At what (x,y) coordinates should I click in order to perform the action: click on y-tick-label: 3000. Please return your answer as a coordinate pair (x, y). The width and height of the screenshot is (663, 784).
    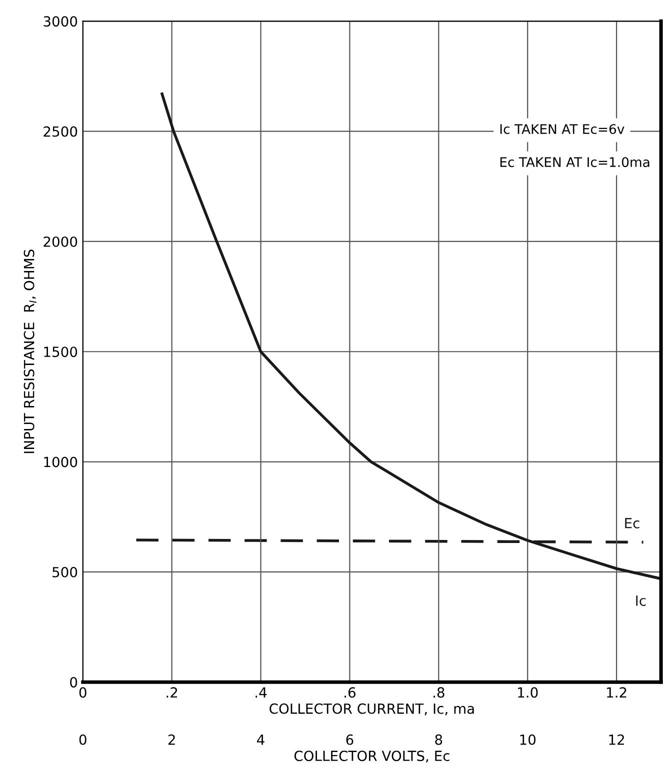
    Looking at the image, I should click on (61, 21).